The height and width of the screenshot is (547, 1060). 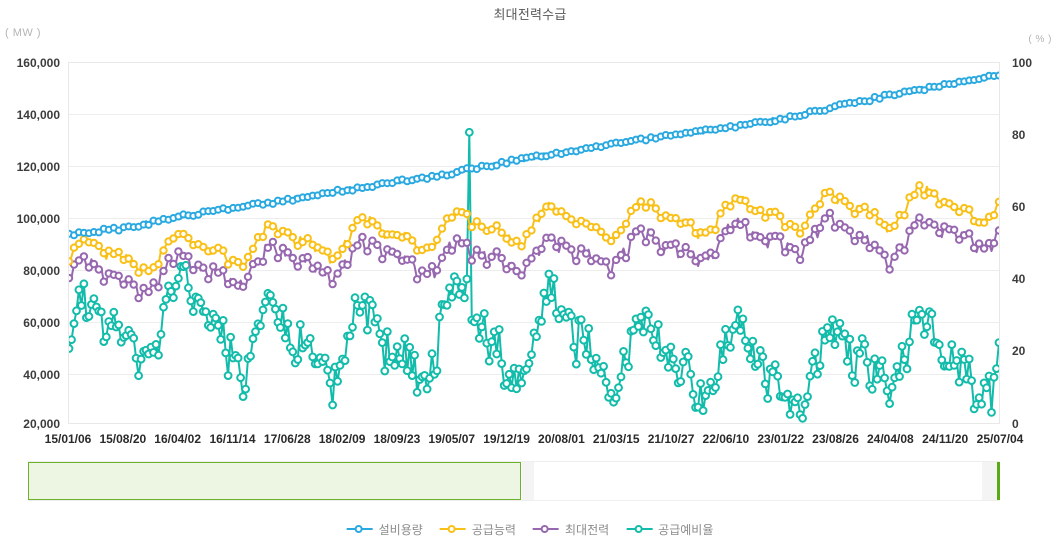 What do you see at coordinates (587, 529) in the screenshot?
I see `legend-item-label: 최대전력` at bounding box center [587, 529].